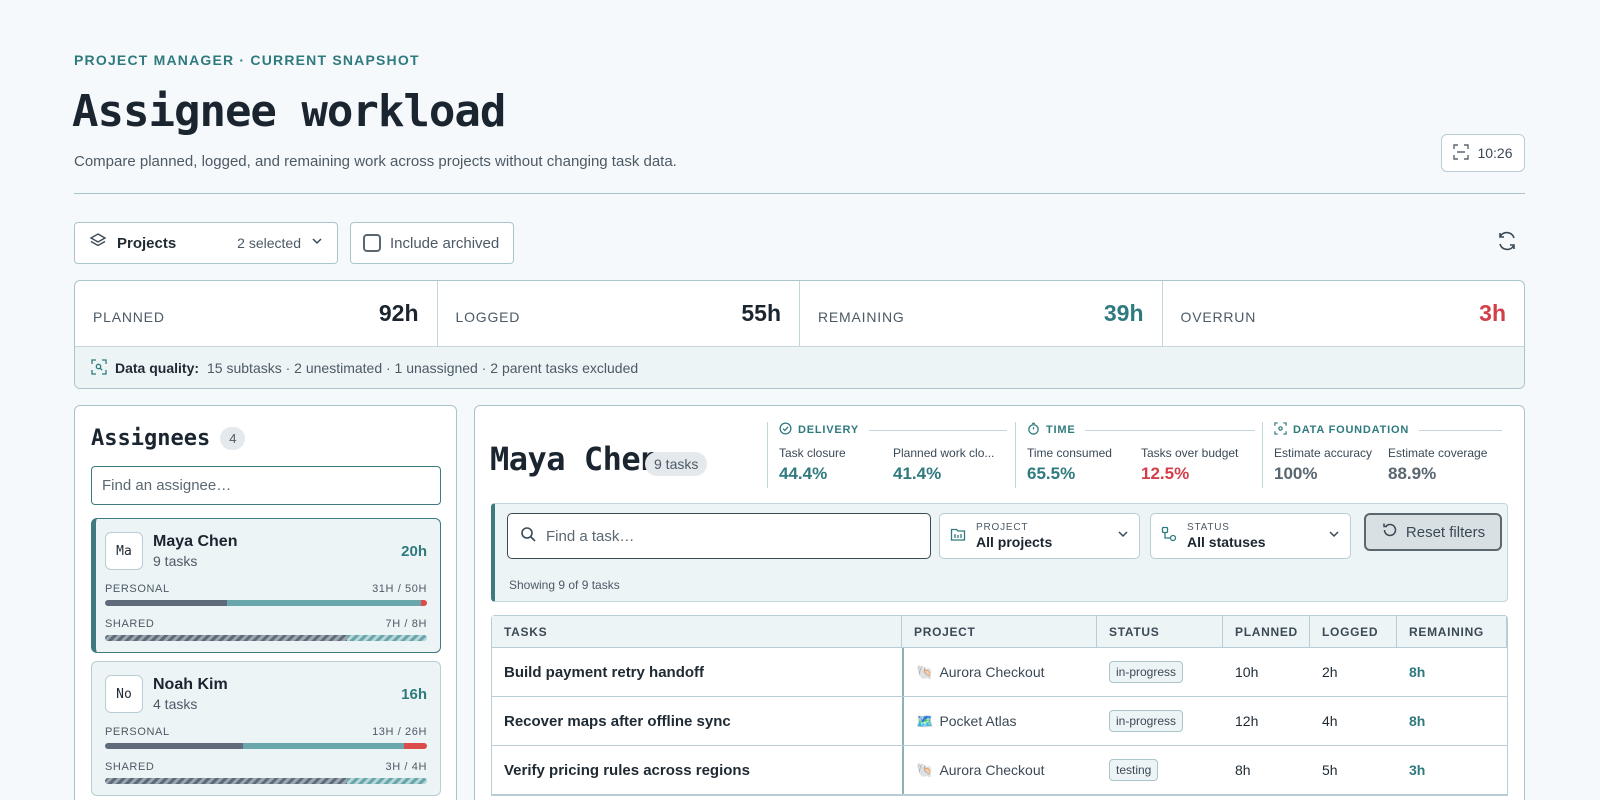  What do you see at coordinates (1461, 153) in the screenshot?
I see `scan-icon` at bounding box center [1461, 153].